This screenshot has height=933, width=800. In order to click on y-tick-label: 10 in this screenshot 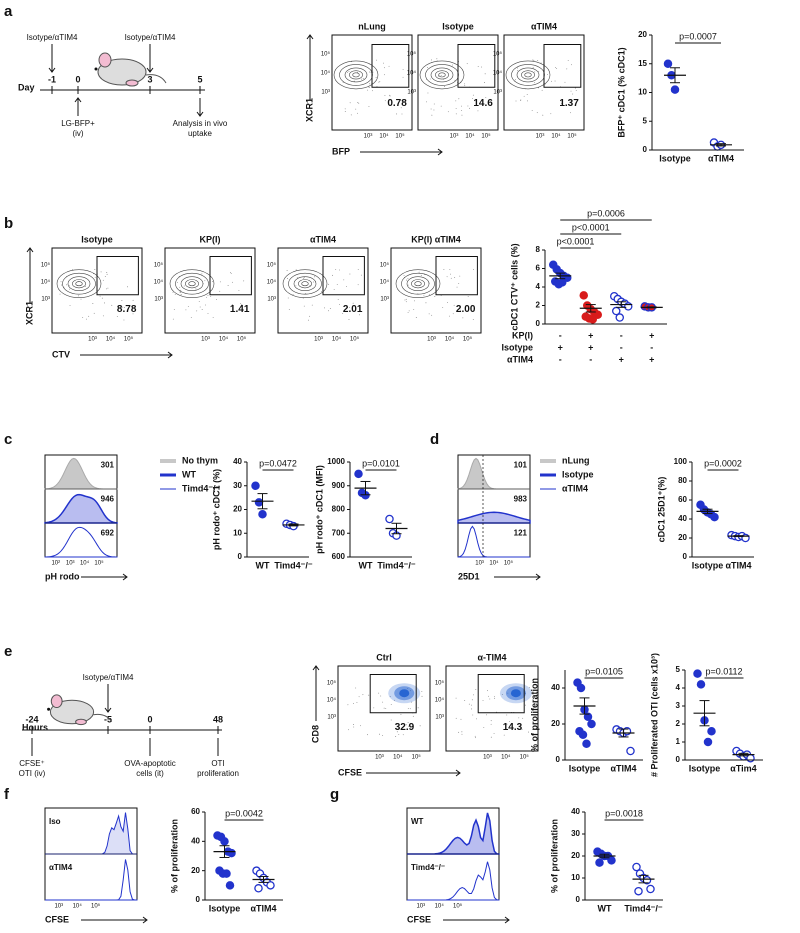, I will do `click(642, 92)`.